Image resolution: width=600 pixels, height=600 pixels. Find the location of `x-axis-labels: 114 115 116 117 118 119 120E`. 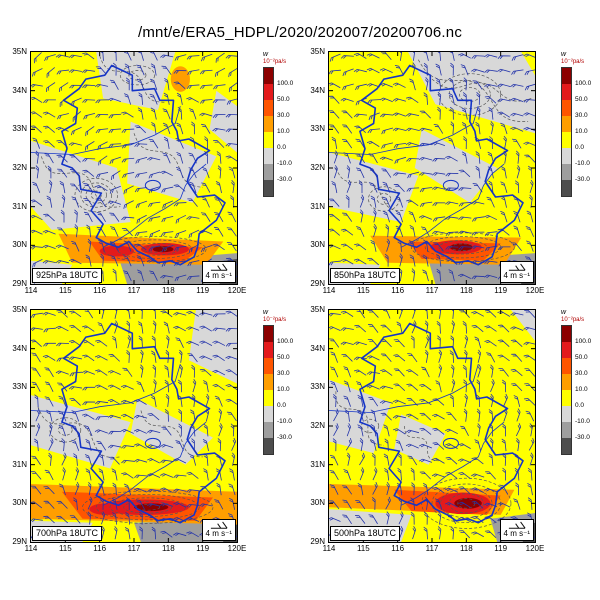

x-axis-labels: 114 115 116 117 118 119 120E is located at coordinates (142, 549).